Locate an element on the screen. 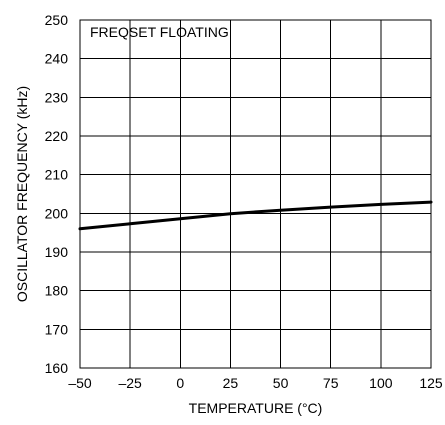 This screenshot has height=425, width=445. y-tick-label: 180 is located at coordinates (57, 291).